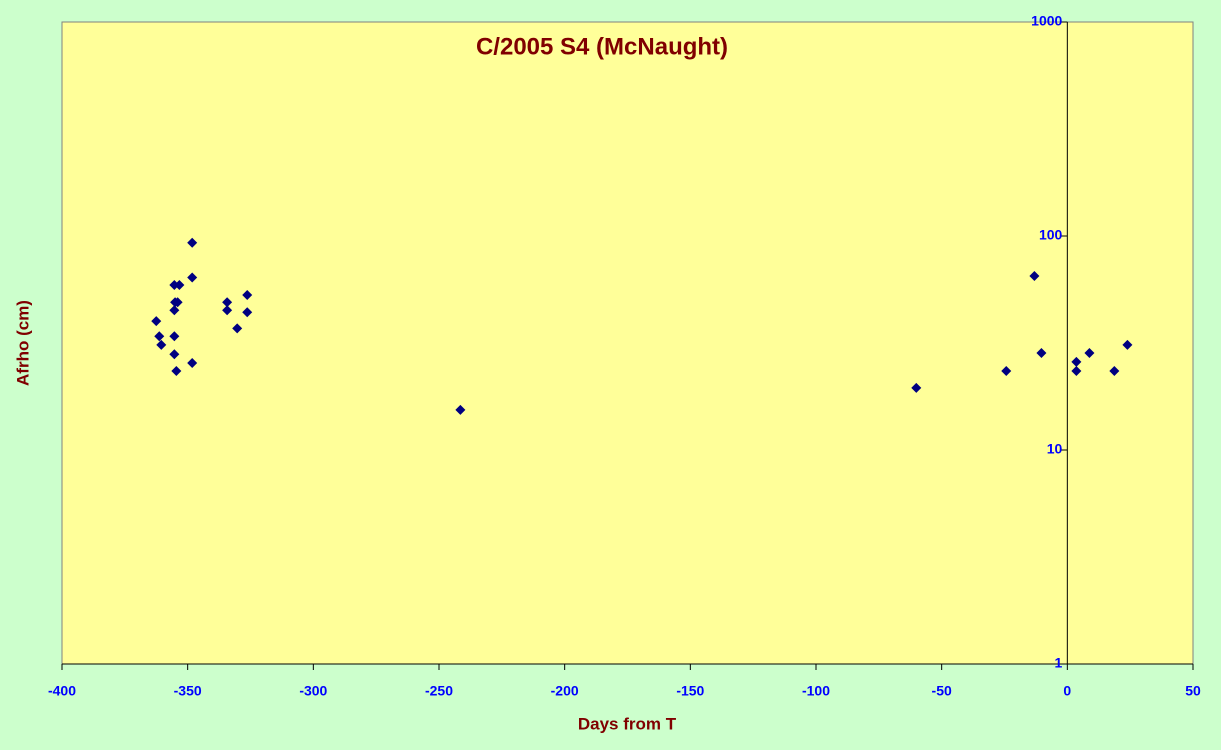  What do you see at coordinates (602, 46) in the screenshot?
I see `chart-title: C/2005 S4 (McNaught)` at bounding box center [602, 46].